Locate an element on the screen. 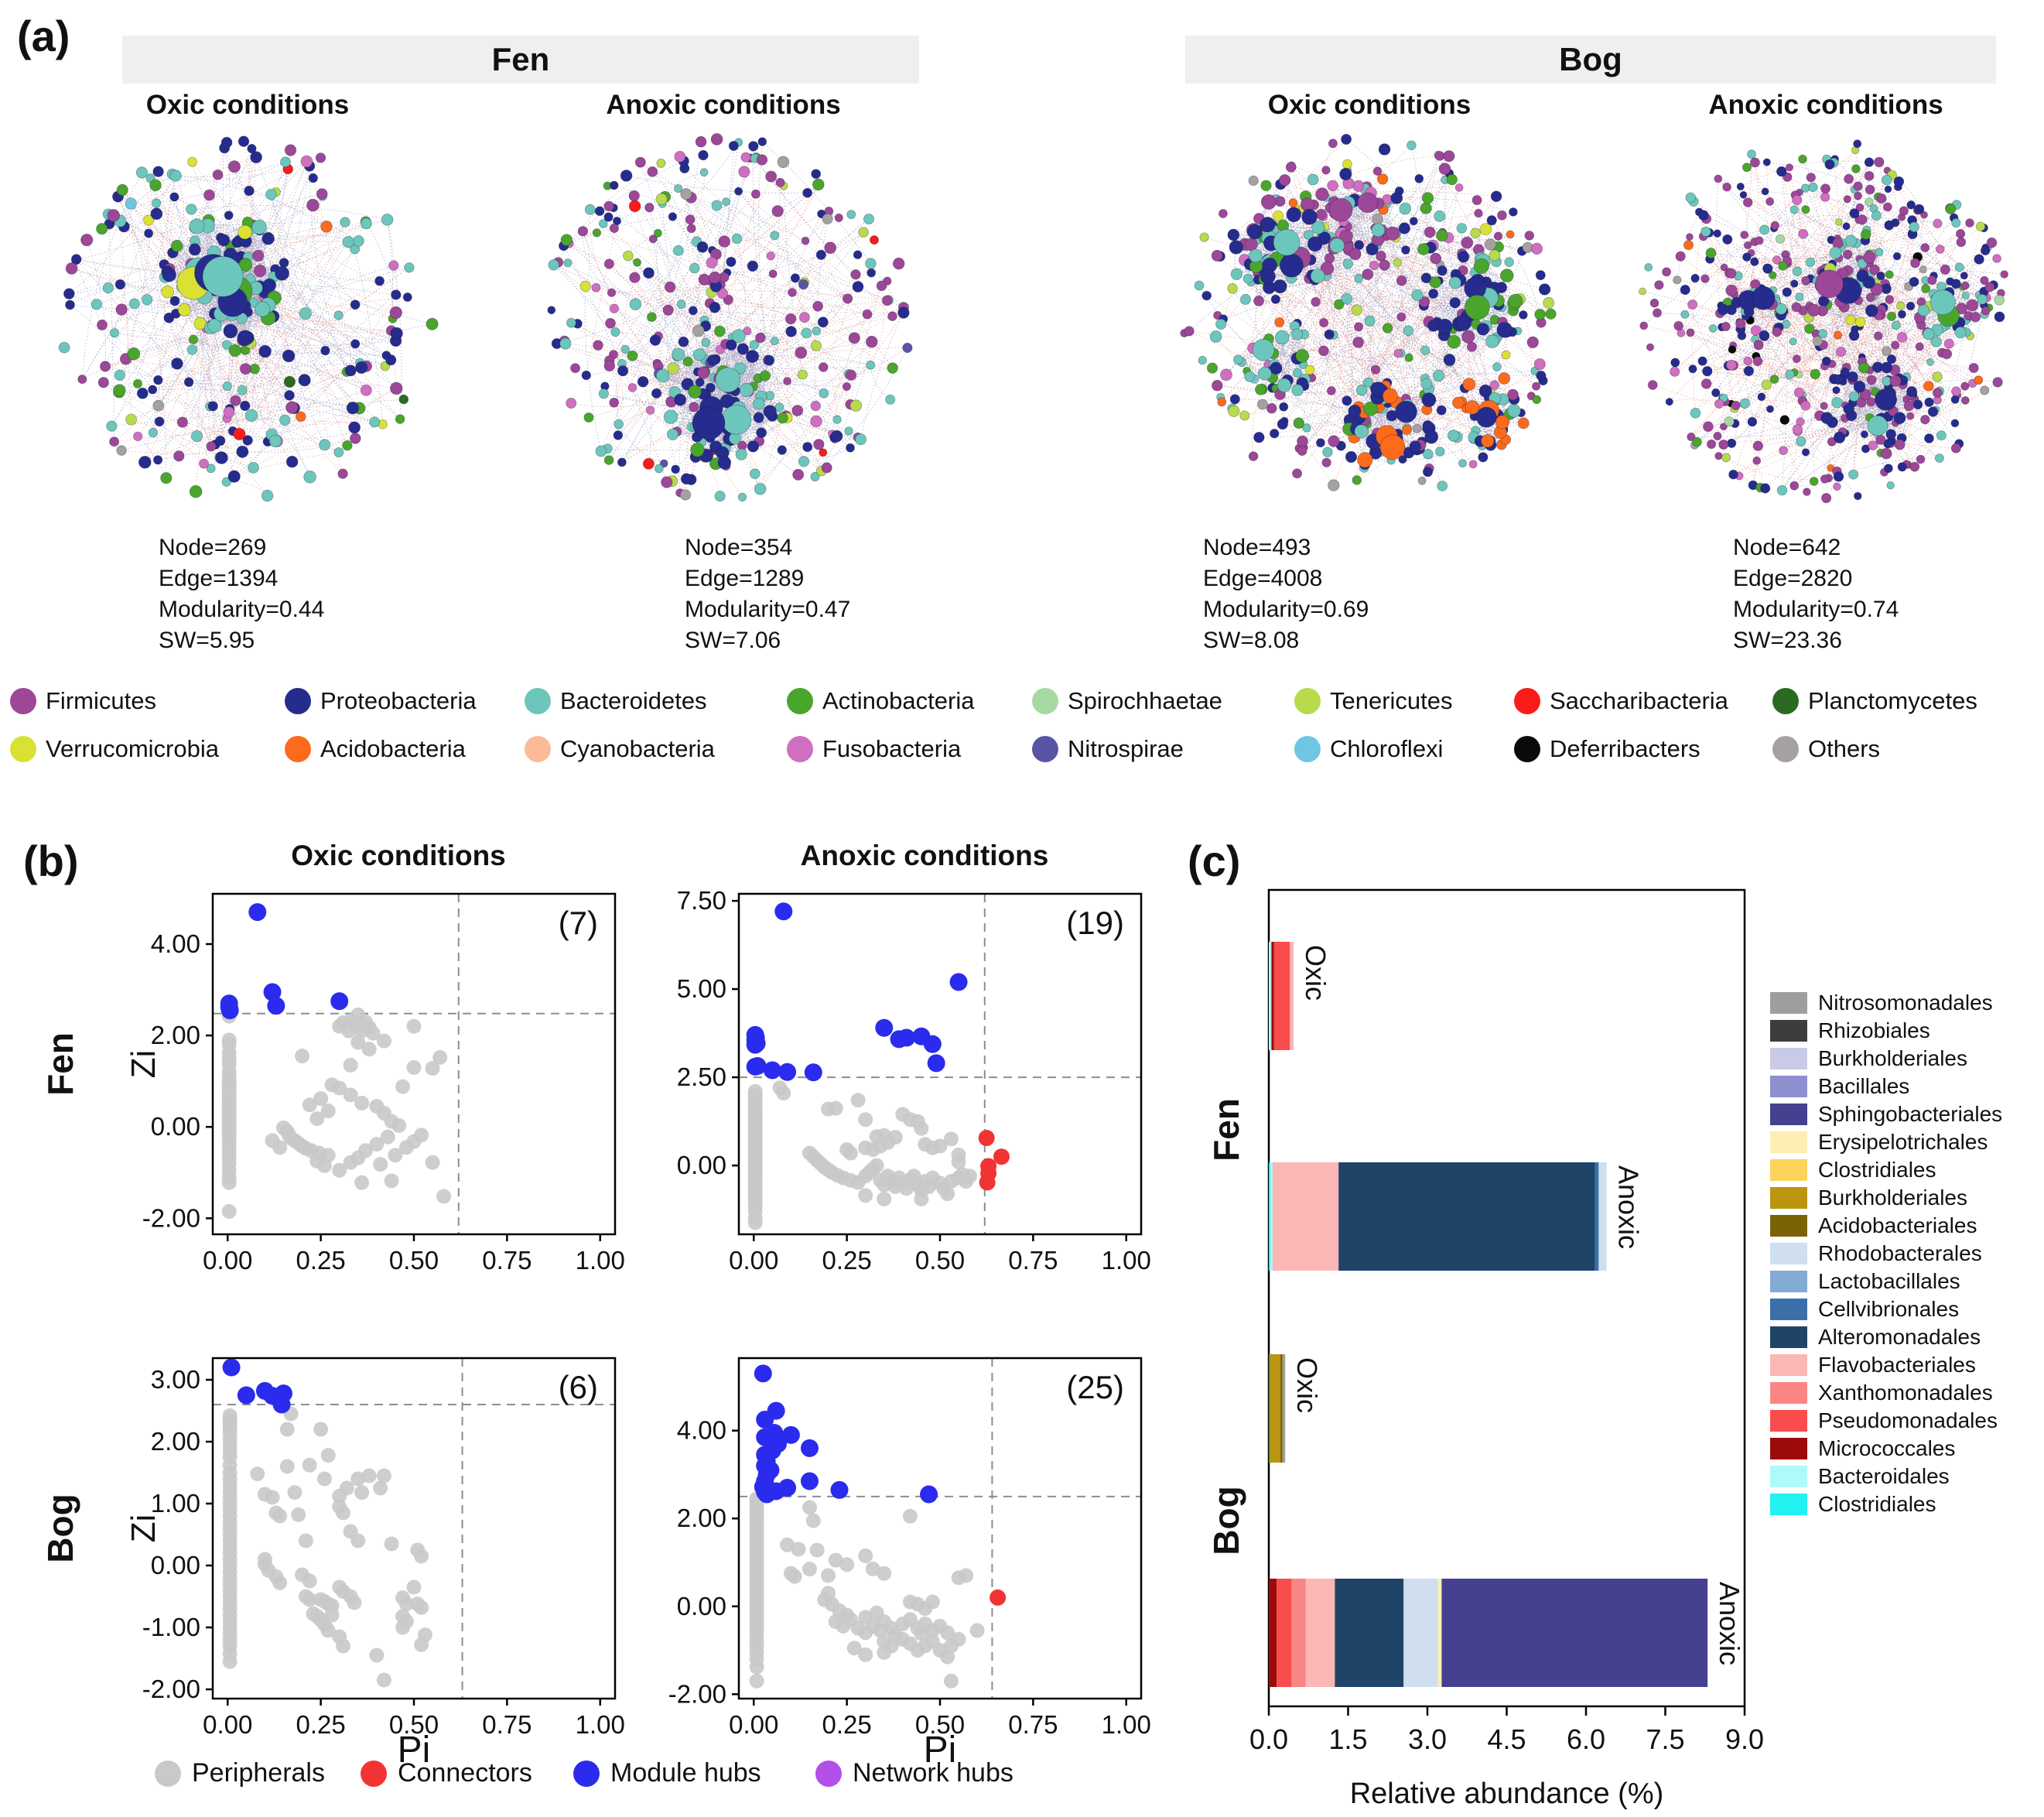 The height and width of the screenshot is (1817, 2044). order-label: Cellvibrionales is located at coordinates (1889, 1309).